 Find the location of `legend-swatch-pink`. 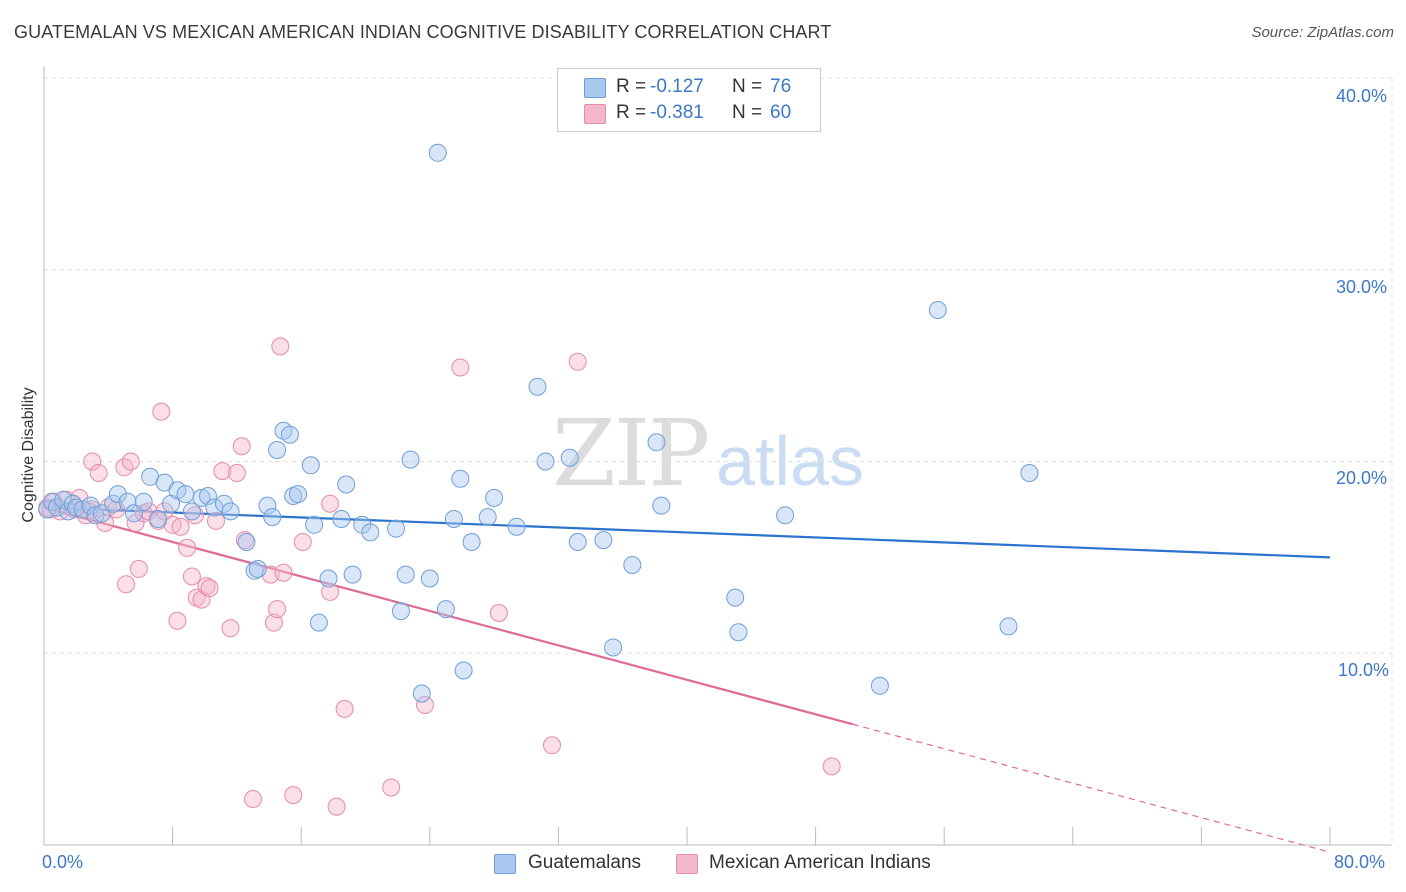

legend-swatch-pink is located at coordinates (687, 864).